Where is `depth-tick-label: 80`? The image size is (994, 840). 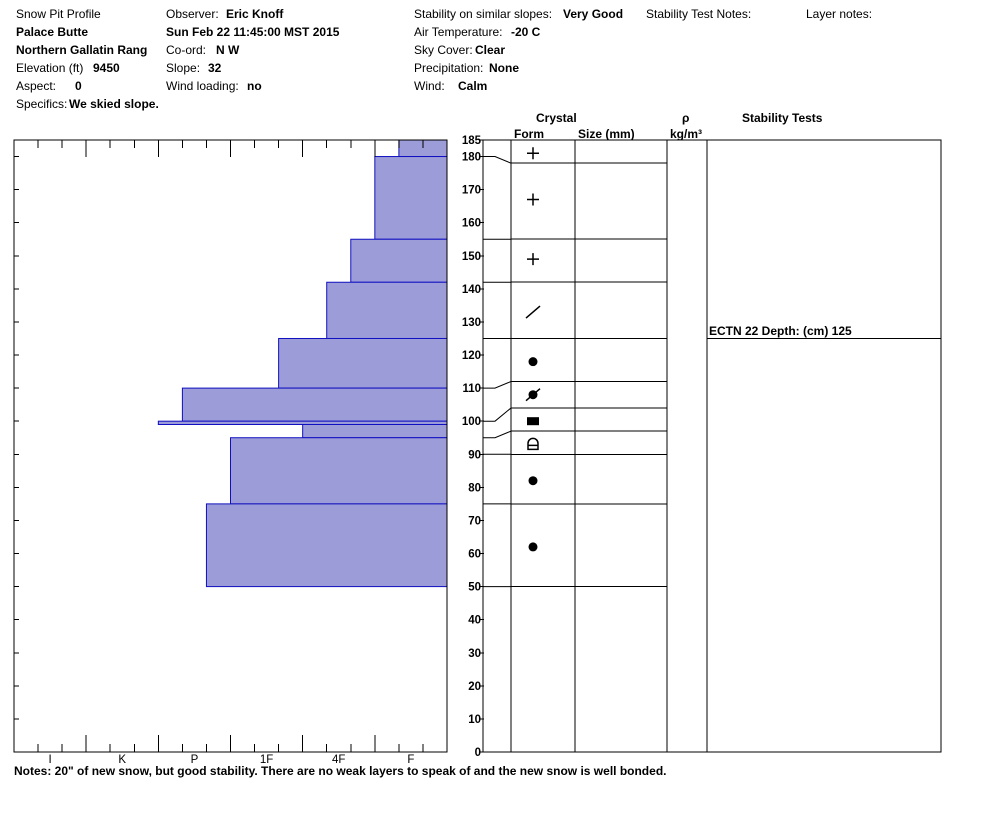 depth-tick-label: 80 is located at coordinates (474, 488).